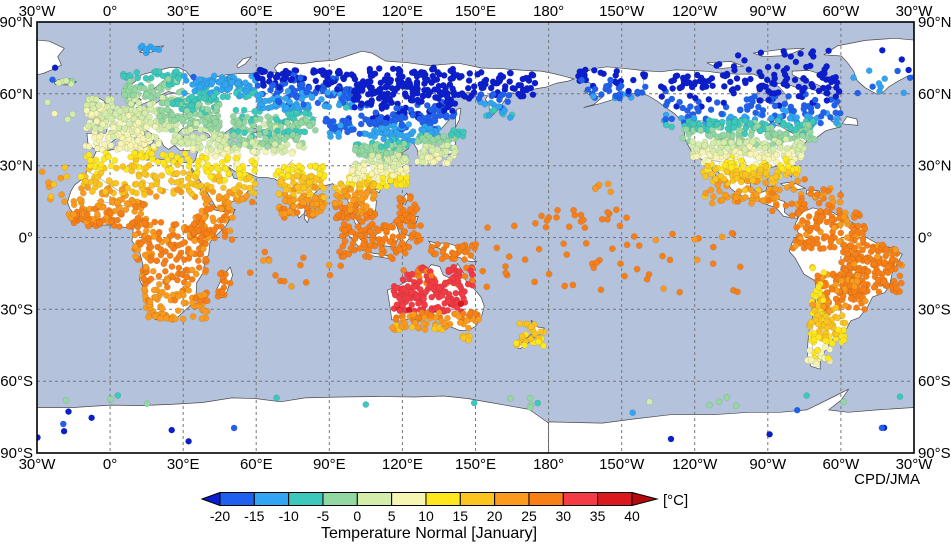 Image resolution: width=951 pixels, height=544 pixels. What do you see at coordinates (289, 516) in the screenshot?
I see `colorbar-tick-label: -10` at bounding box center [289, 516].